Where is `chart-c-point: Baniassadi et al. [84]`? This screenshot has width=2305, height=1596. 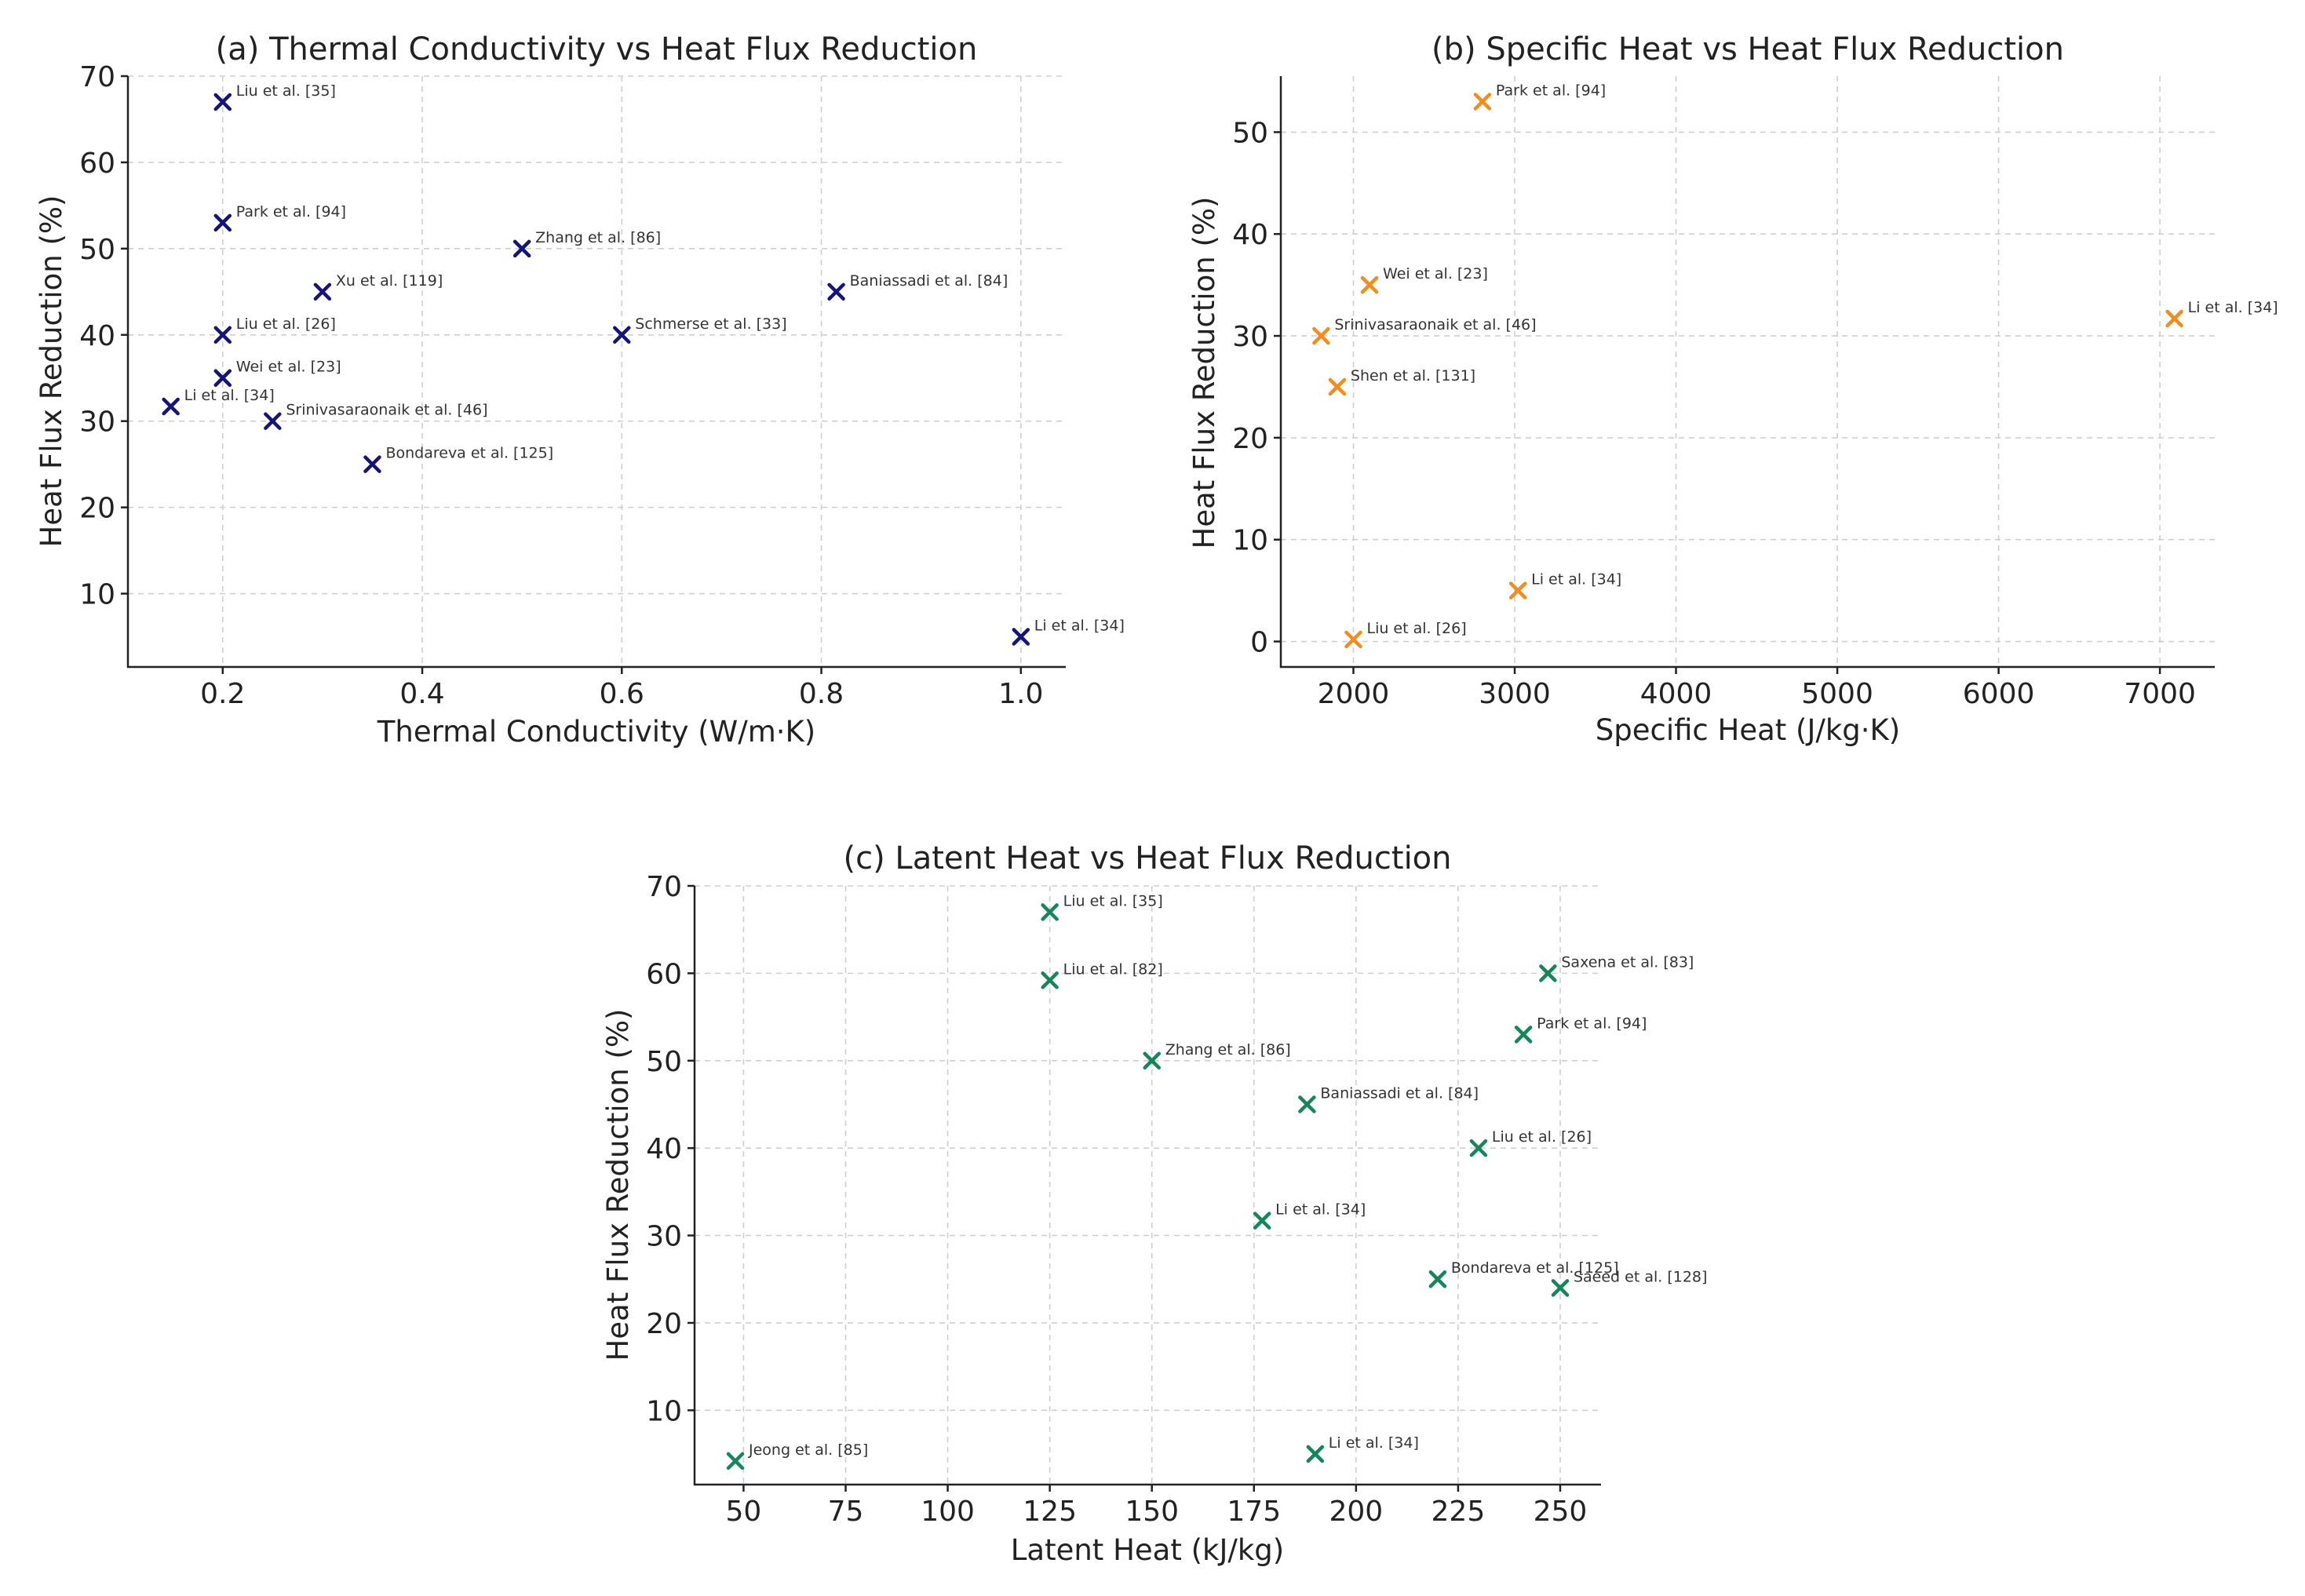 chart-c-point: Baniassadi et al. [84] is located at coordinates (1388, 1098).